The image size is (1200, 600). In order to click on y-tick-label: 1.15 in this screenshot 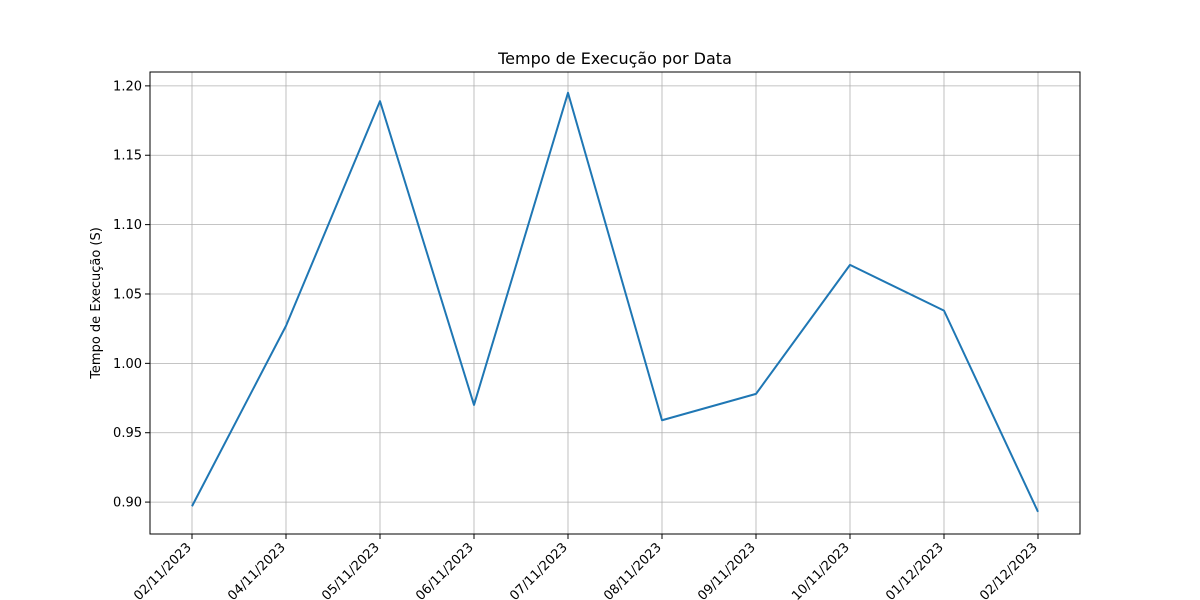, I will do `click(127, 156)`.